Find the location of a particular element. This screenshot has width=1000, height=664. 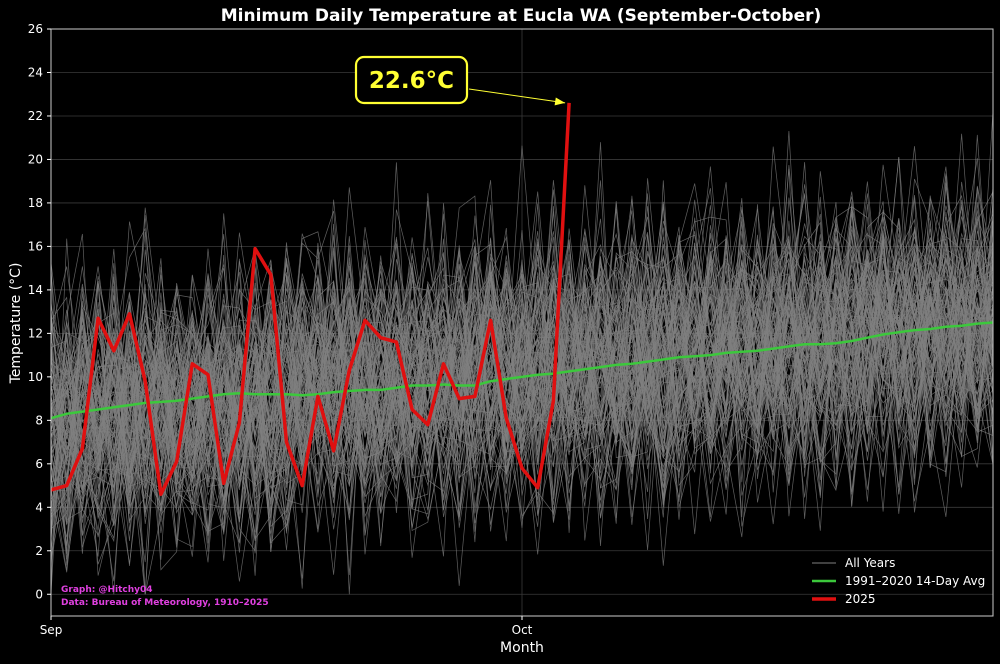

y-tick-label: 2 is located at coordinates (39, 551).